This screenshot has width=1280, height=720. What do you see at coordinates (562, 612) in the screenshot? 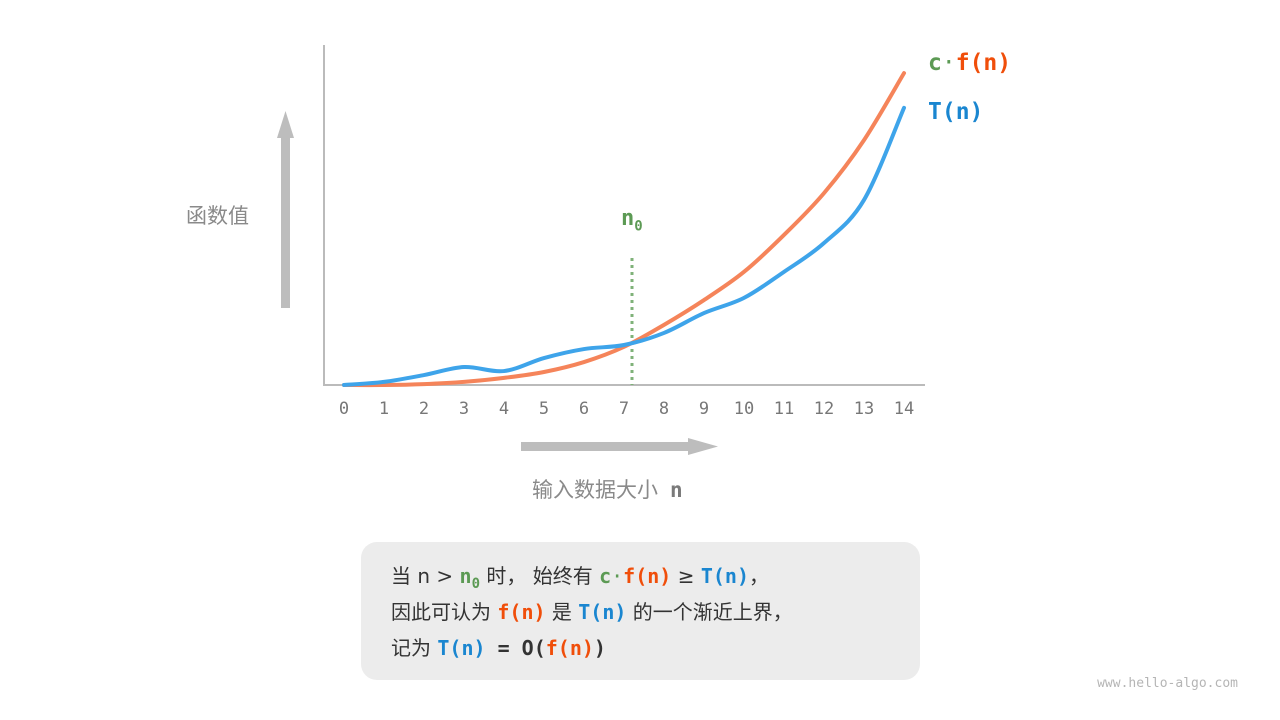
I see `t: 是` at bounding box center [562, 612].